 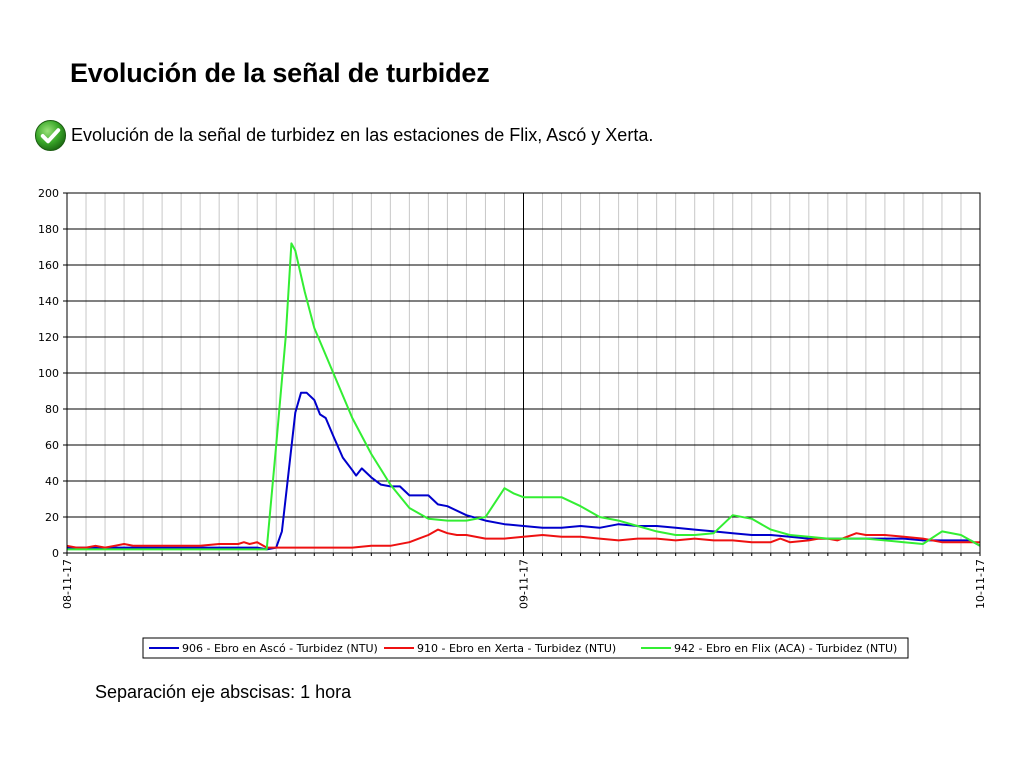 I want to click on x-axis-ticks: 08-11-17 09-11-17 10-11-17, so click(x=524, y=581).